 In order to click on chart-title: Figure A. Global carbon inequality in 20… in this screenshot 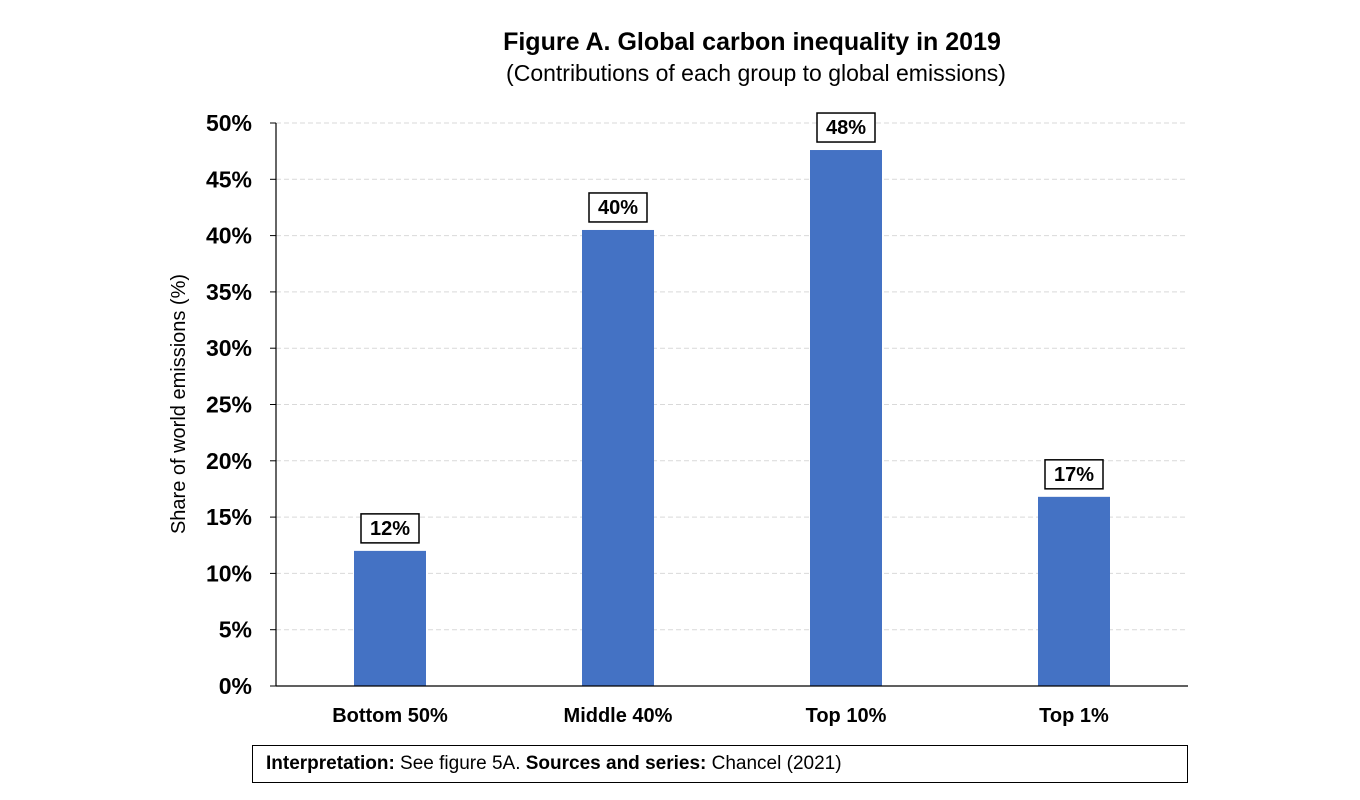, I will do `click(752, 42)`.